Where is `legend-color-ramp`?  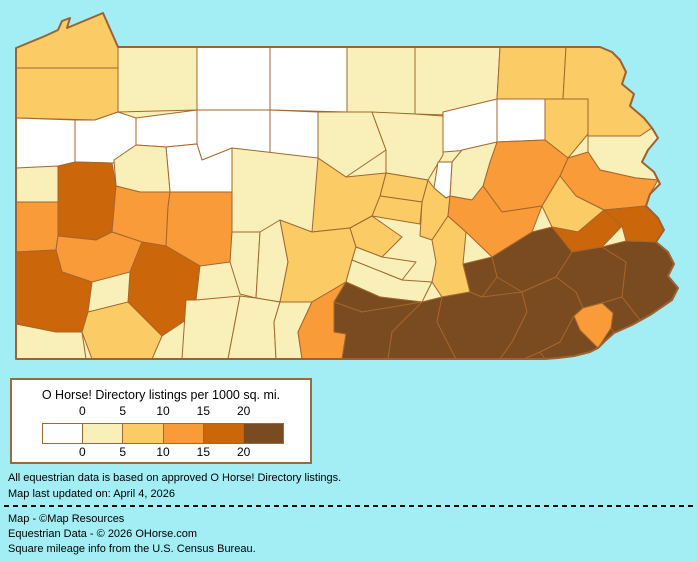 legend-color-ramp is located at coordinates (163, 433).